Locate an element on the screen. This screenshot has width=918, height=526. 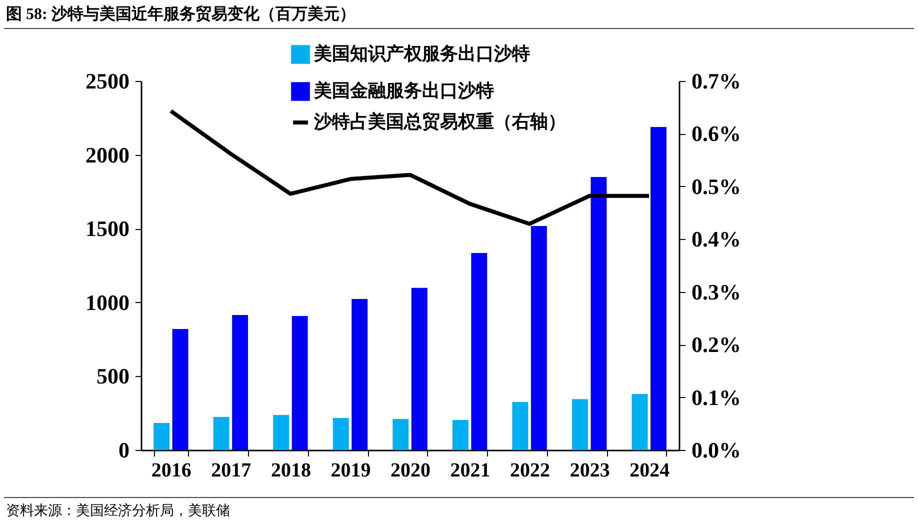
y-tick-label: 500 is located at coordinates (113, 376).